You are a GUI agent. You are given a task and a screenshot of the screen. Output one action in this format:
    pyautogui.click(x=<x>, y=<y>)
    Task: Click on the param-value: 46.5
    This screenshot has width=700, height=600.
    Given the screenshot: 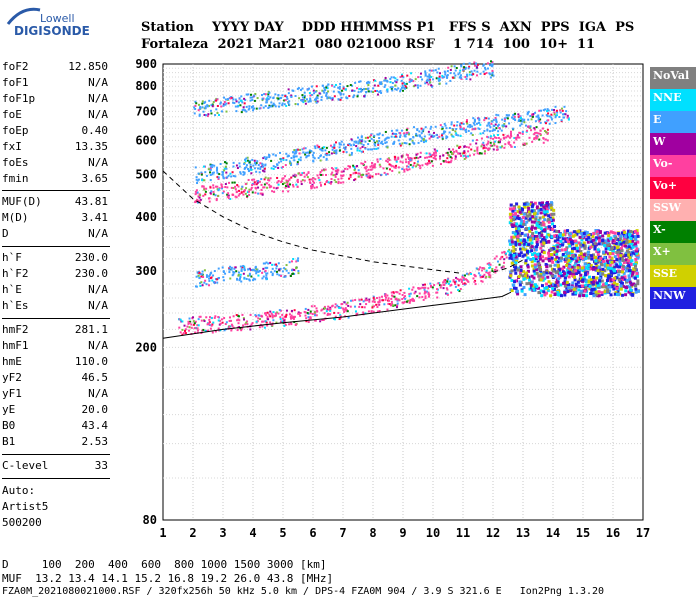 What is the action you would take?
    pyautogui.click(x=95, y=377)
    